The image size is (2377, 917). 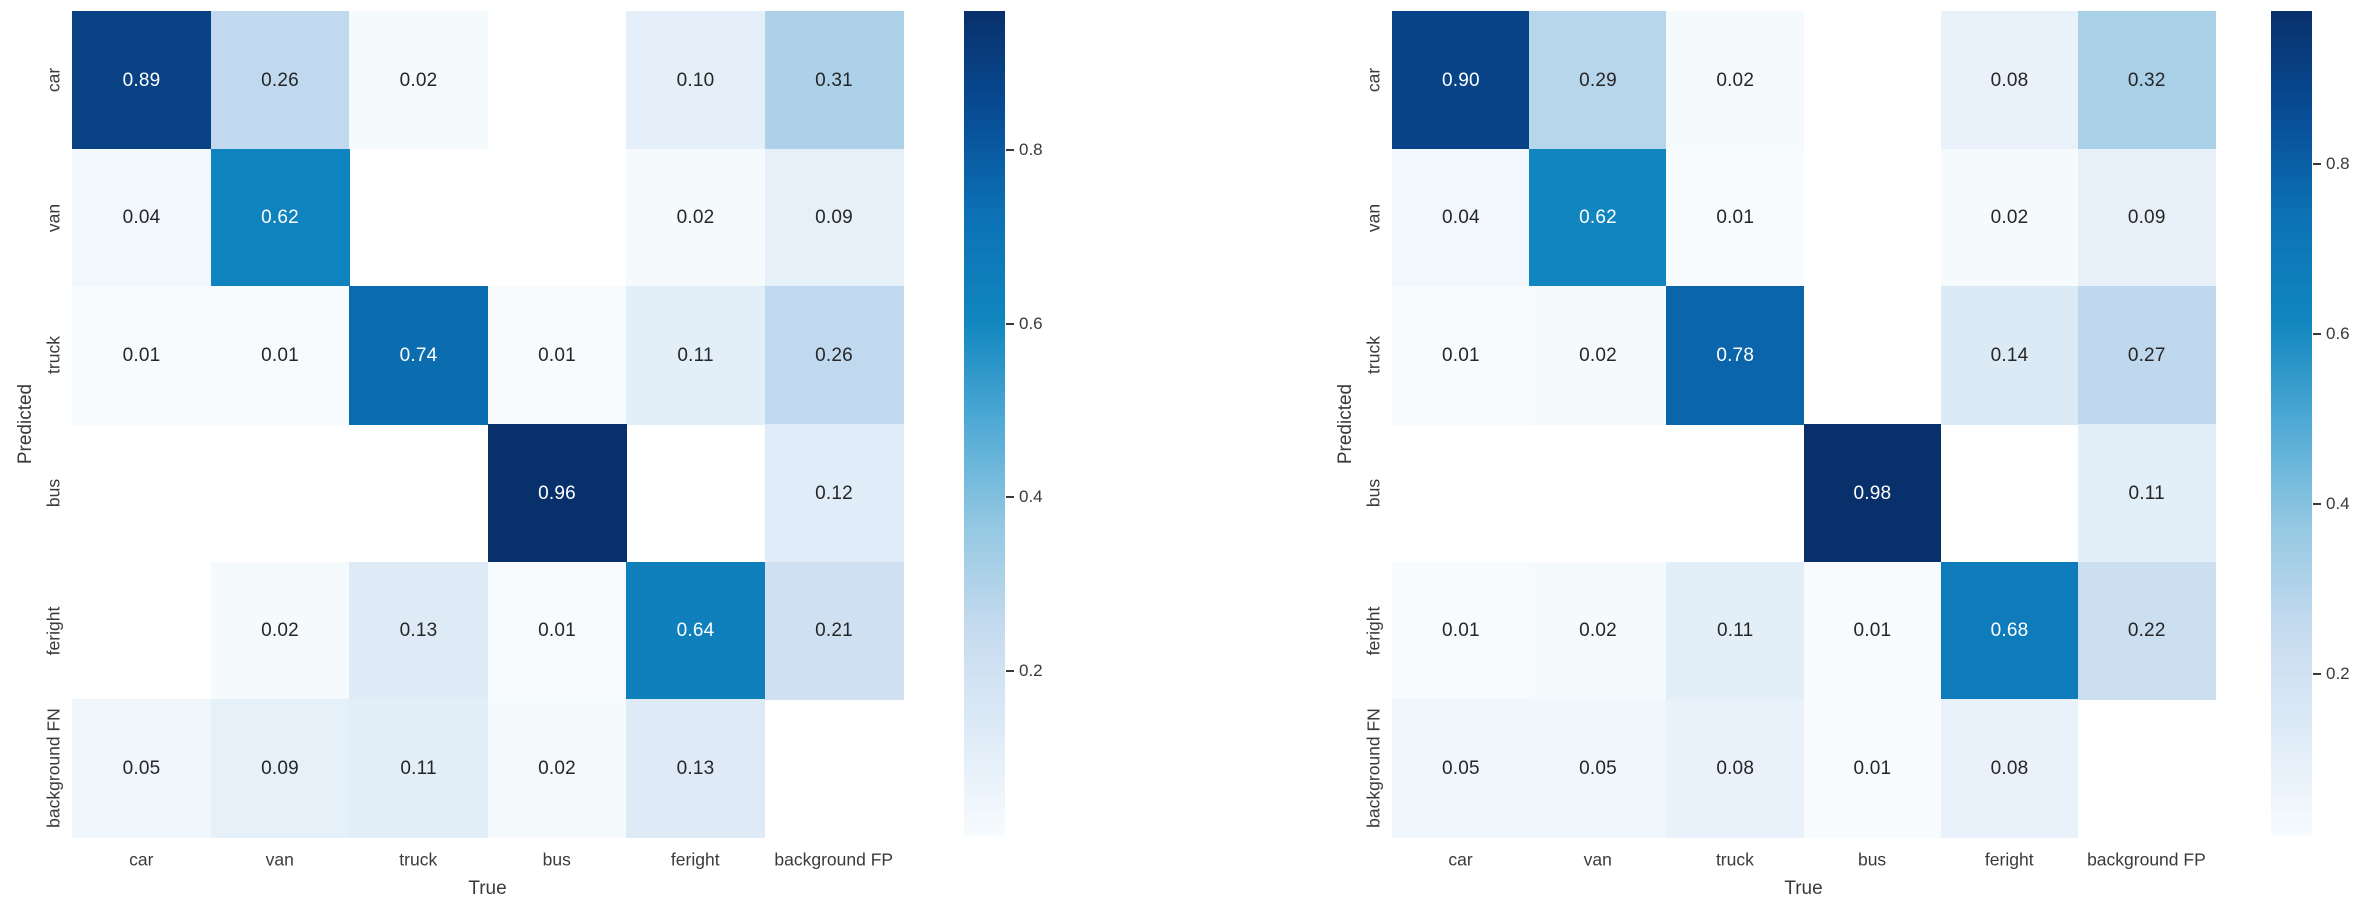 What do you see at coordinates (2009, 355) in the screenshot?
I see `heatmap-cell: 0.14` at bounding box center [2009, 355].